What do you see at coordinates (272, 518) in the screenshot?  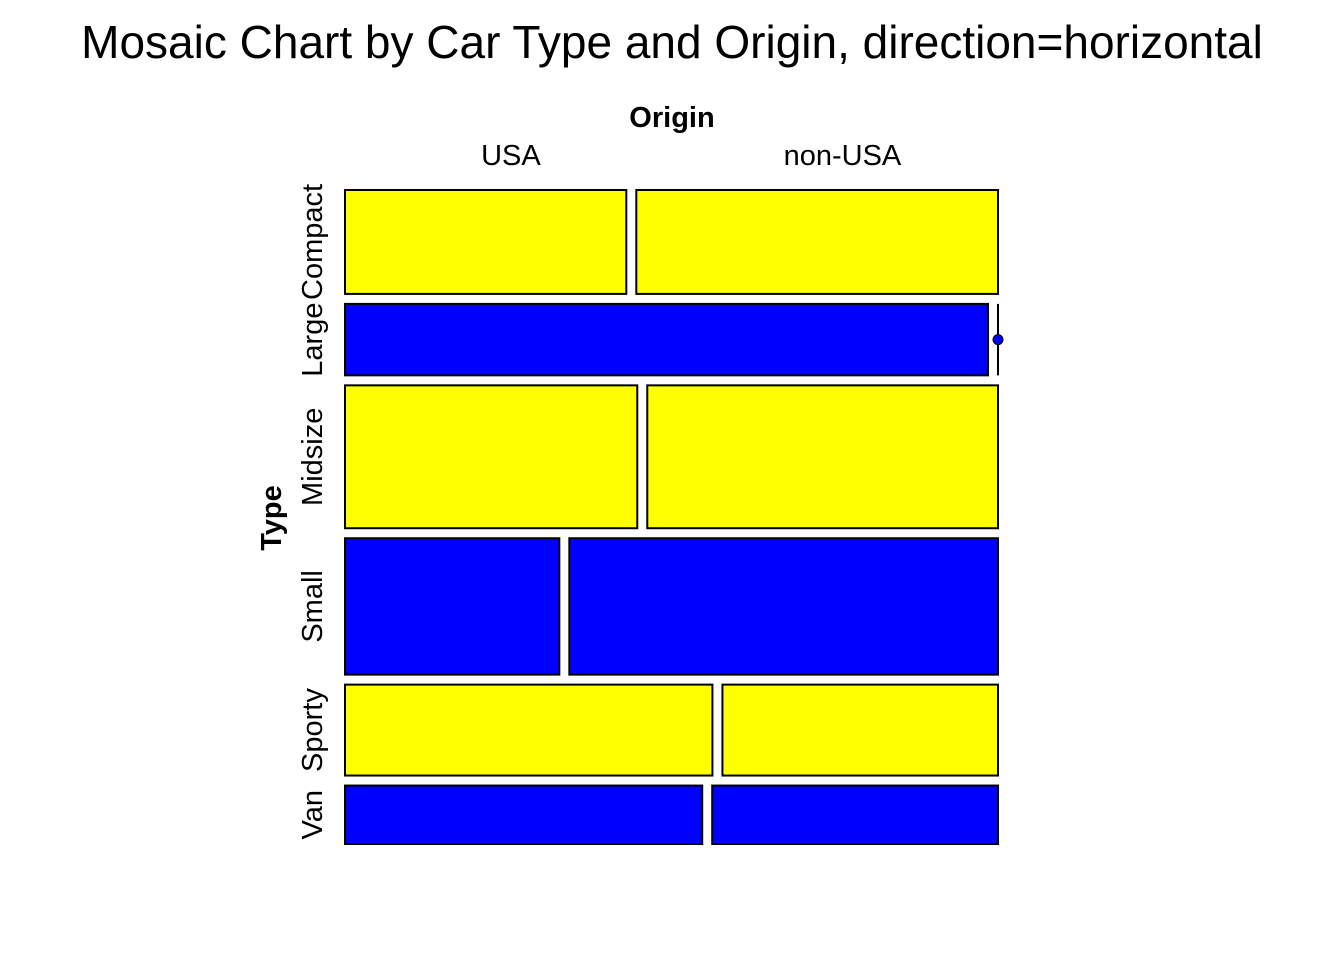 I see `y-axis-title: Type` at bounding box center [272, 518].